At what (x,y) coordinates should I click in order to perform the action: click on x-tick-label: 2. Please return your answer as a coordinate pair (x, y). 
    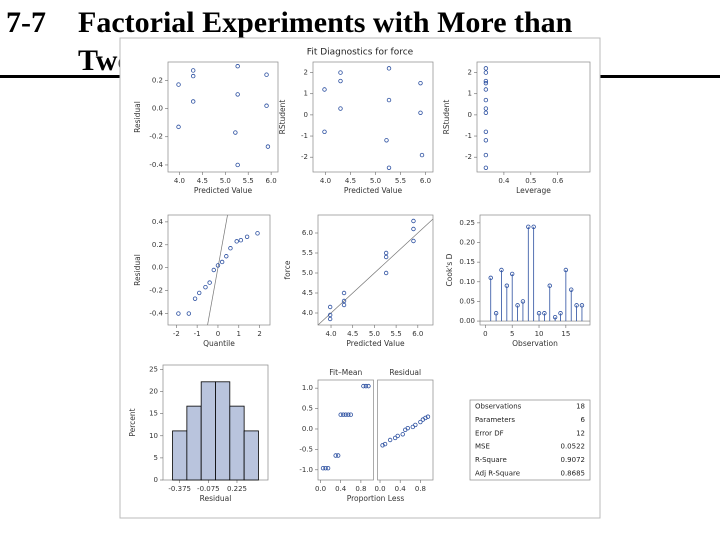
    Looking at the image, I should click on (259, 334).